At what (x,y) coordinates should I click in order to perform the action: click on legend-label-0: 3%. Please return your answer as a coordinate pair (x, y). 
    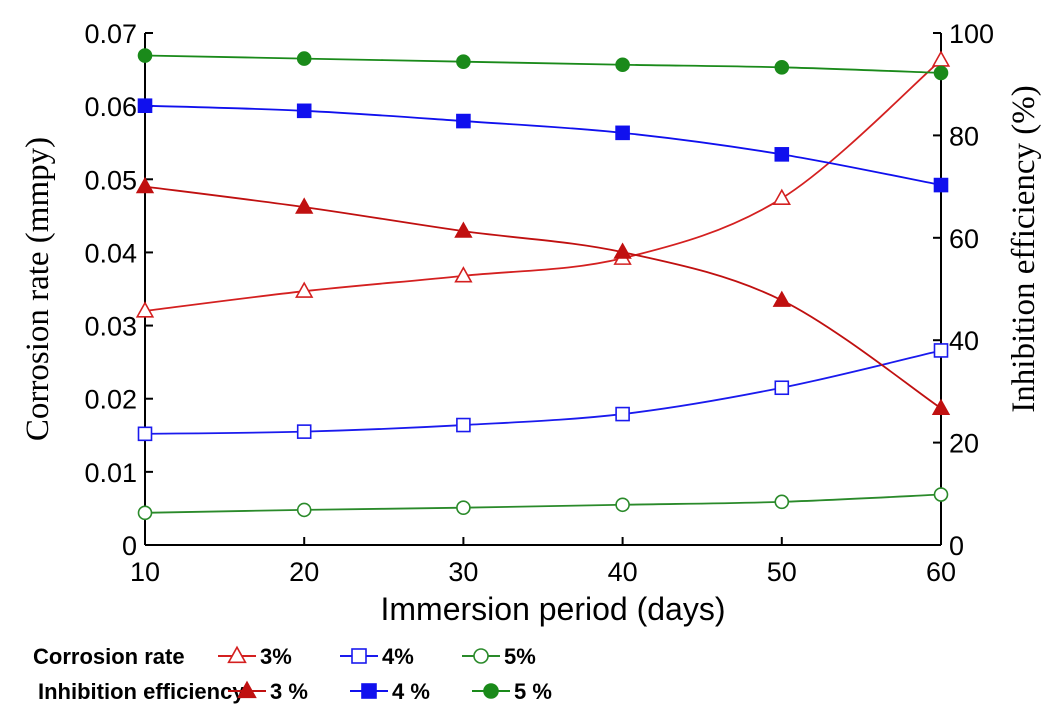
    Looking at the image, I should click on (276, 656).